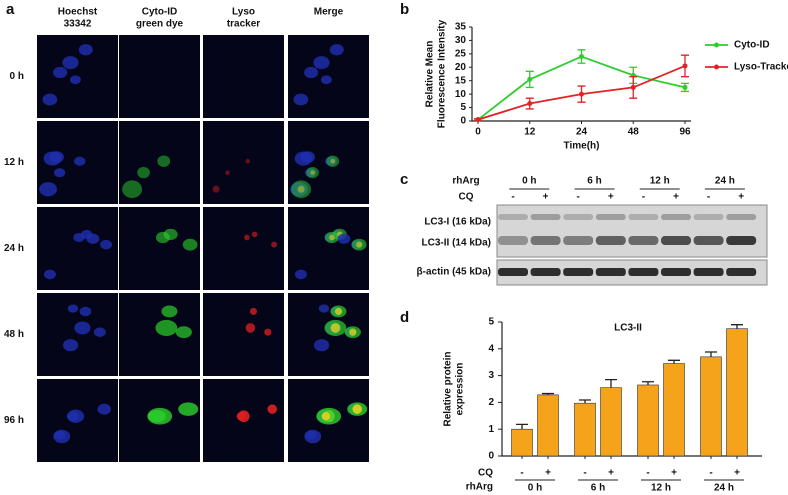 Image resolution: width=788 pixels, height=495 pixels. Describe the element at coordinates (530, 132) in the screenshot. I see `x-tick-label: 12` at that location.